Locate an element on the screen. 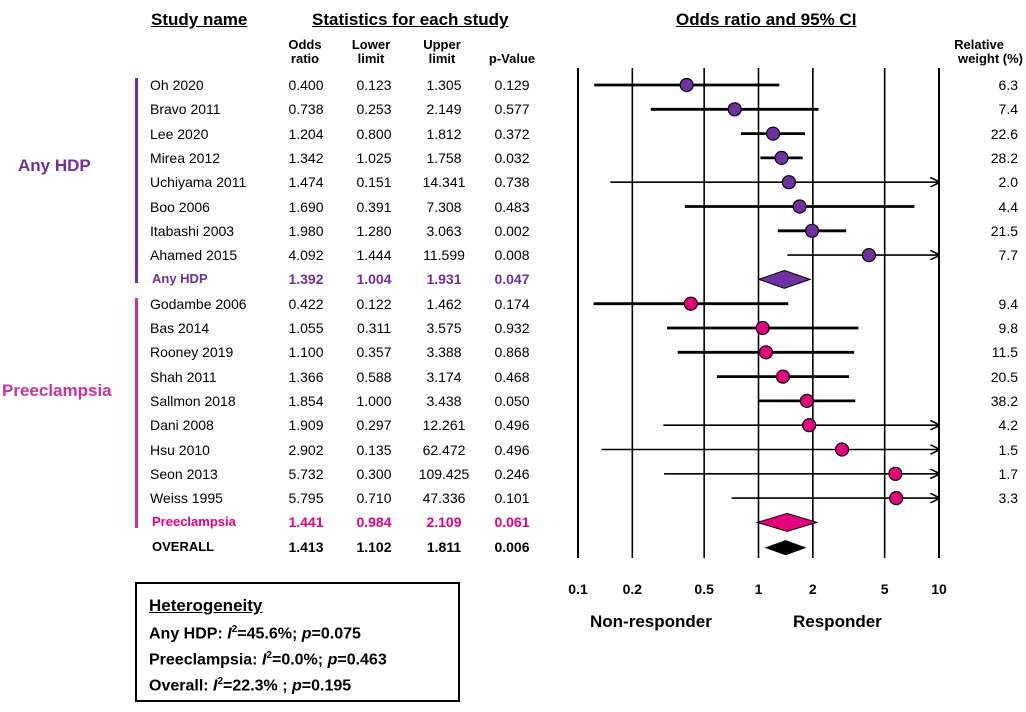  x-tick-label-3: 1 is located at coordinates (758, 589).